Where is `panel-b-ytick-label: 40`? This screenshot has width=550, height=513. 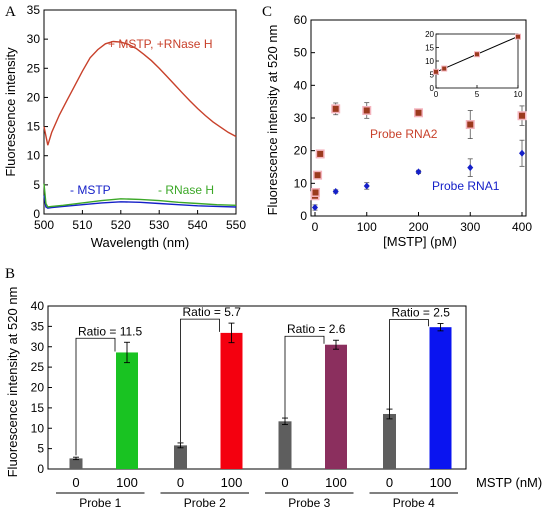
panel-b-ytick-label: 40 is located at coordinates (38, 306).